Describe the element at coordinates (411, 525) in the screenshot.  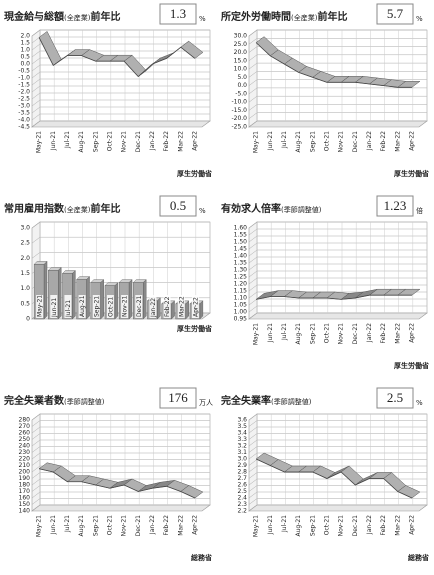
I see `x-tick-label: Apr-22` at that location.